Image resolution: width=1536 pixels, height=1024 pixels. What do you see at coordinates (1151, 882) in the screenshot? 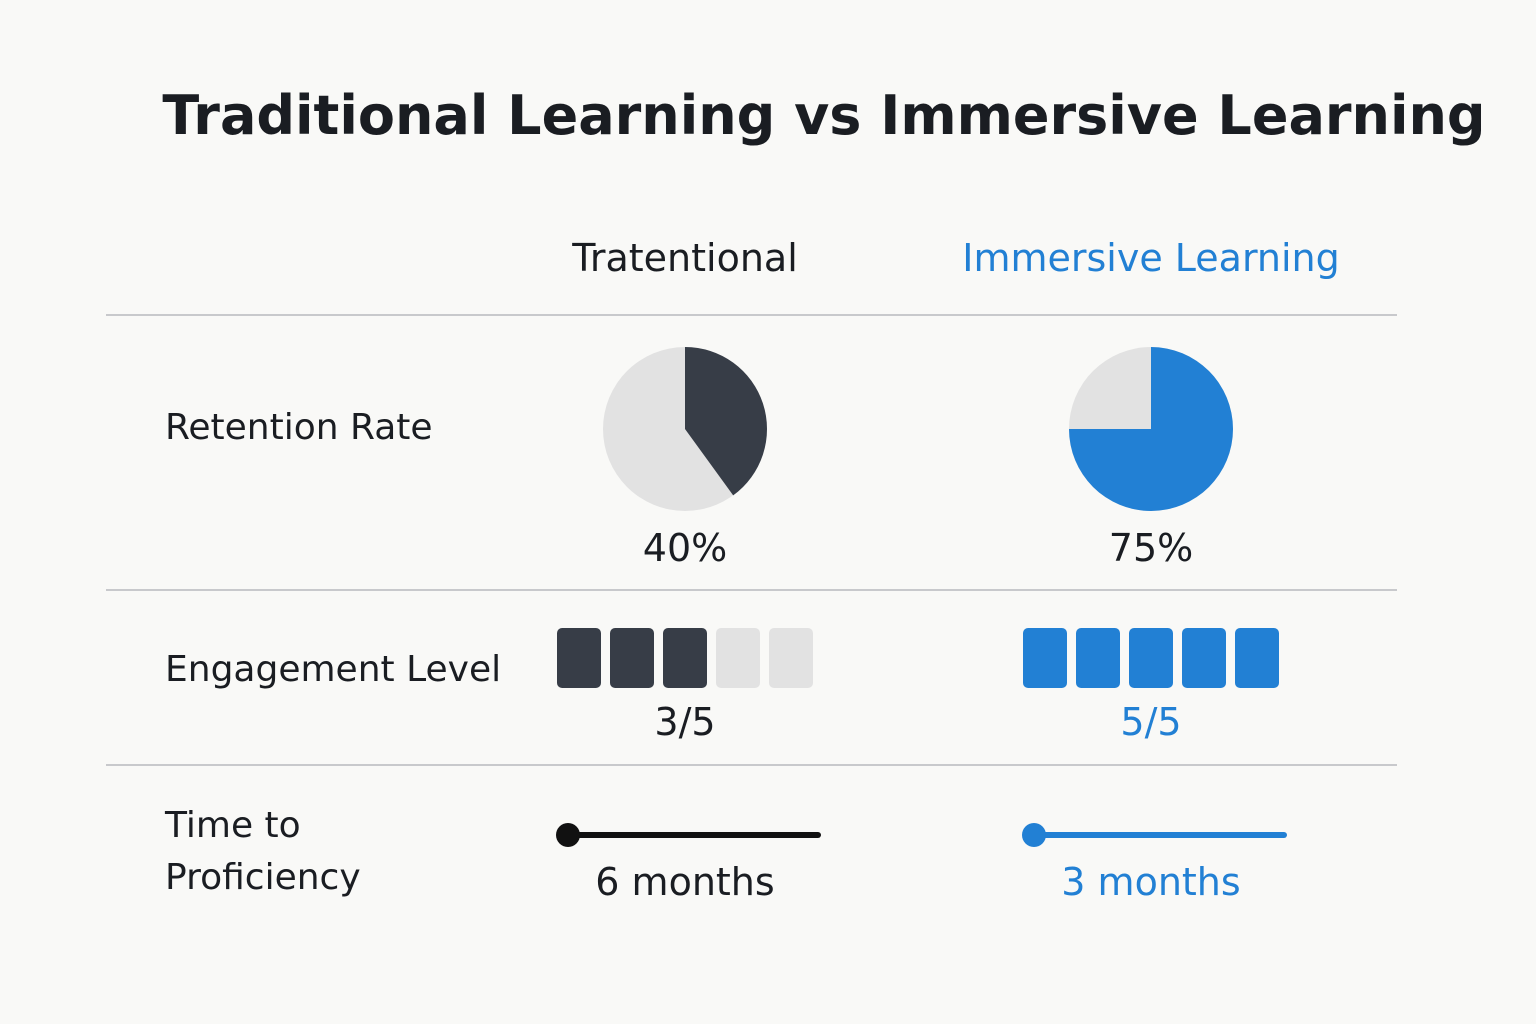
I see `value-label: 3 months` at bounding box center [1151, 882].